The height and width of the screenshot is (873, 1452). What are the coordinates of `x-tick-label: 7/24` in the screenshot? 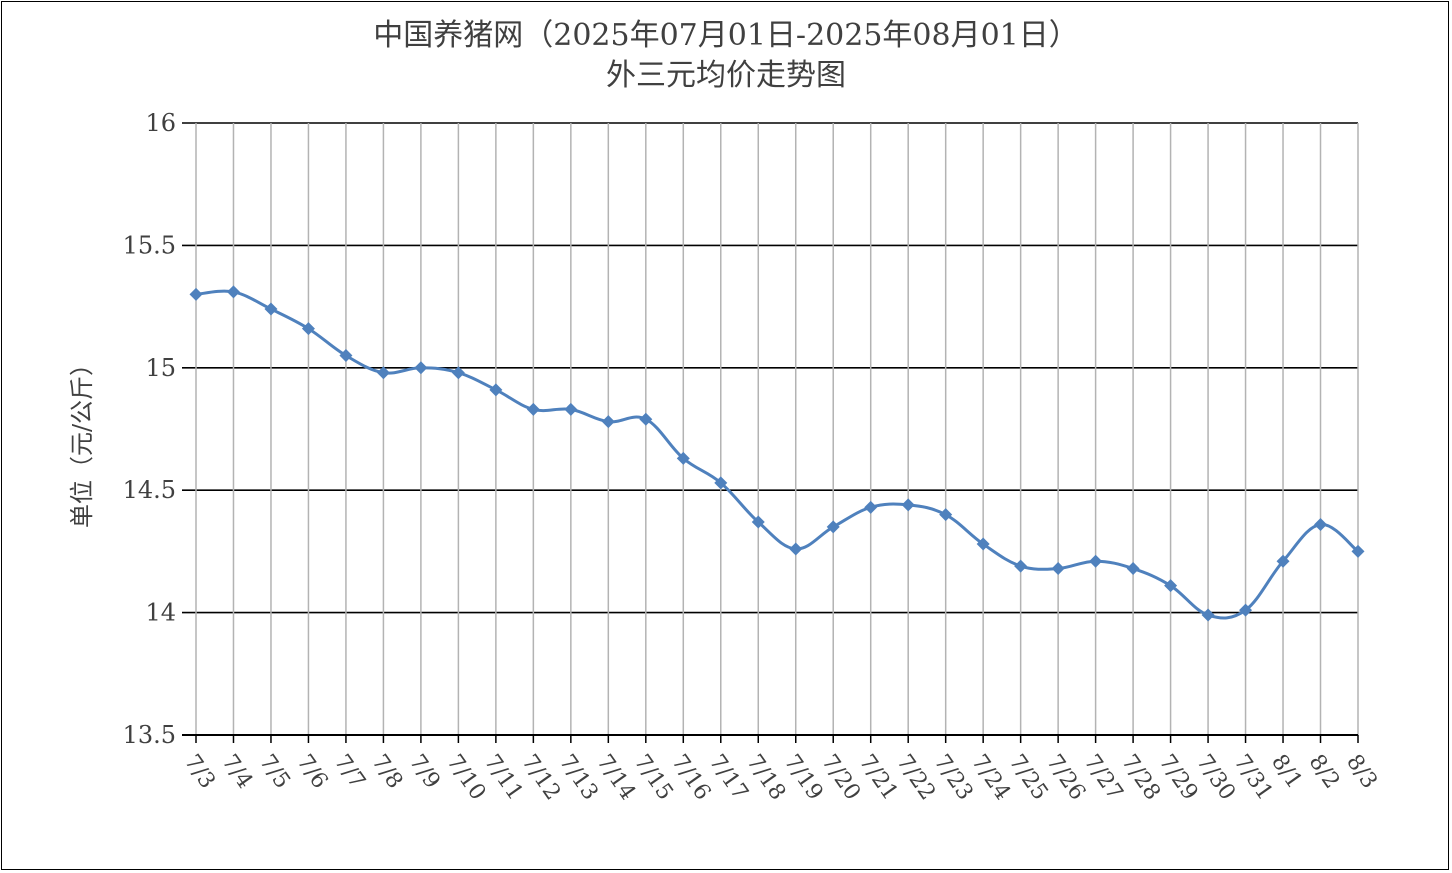 It's located at (990, 777).